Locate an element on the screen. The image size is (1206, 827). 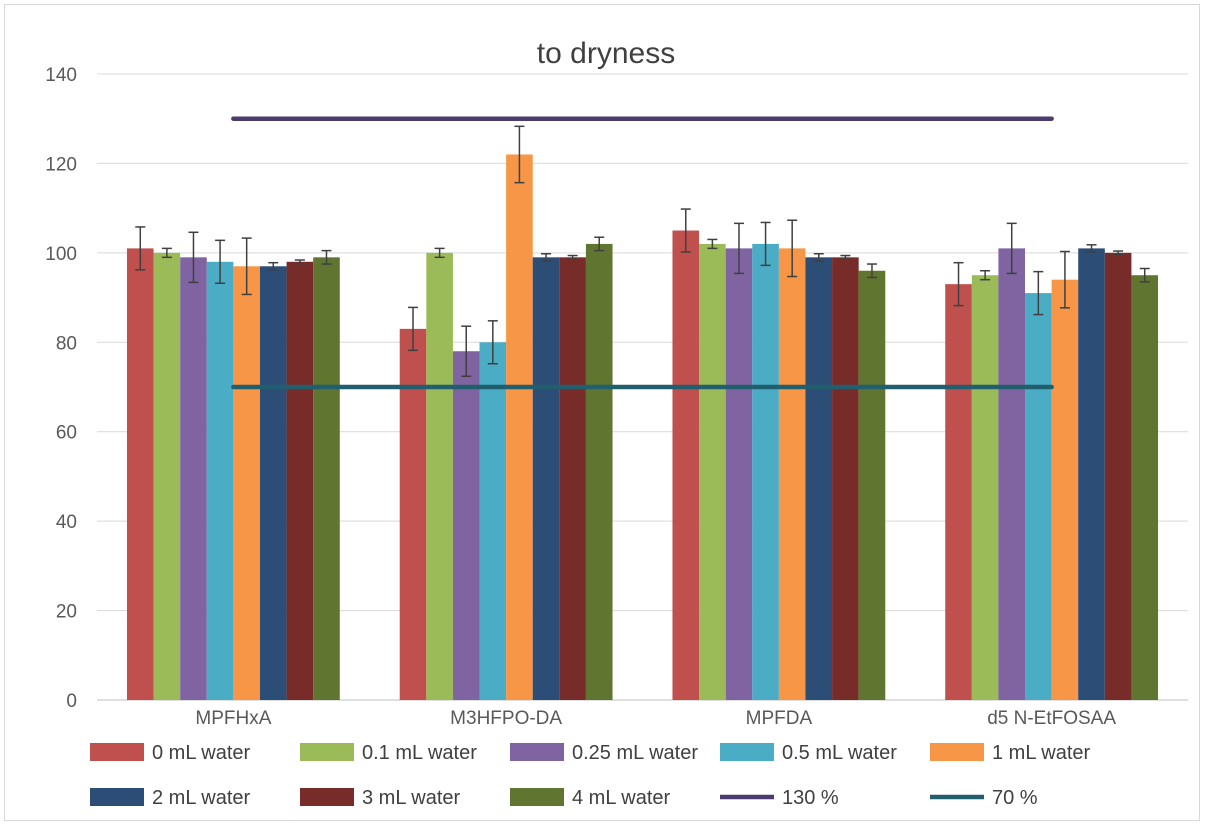
x-category-label: d5 N-EtFOSAA is located at coordinates (1051, 718).